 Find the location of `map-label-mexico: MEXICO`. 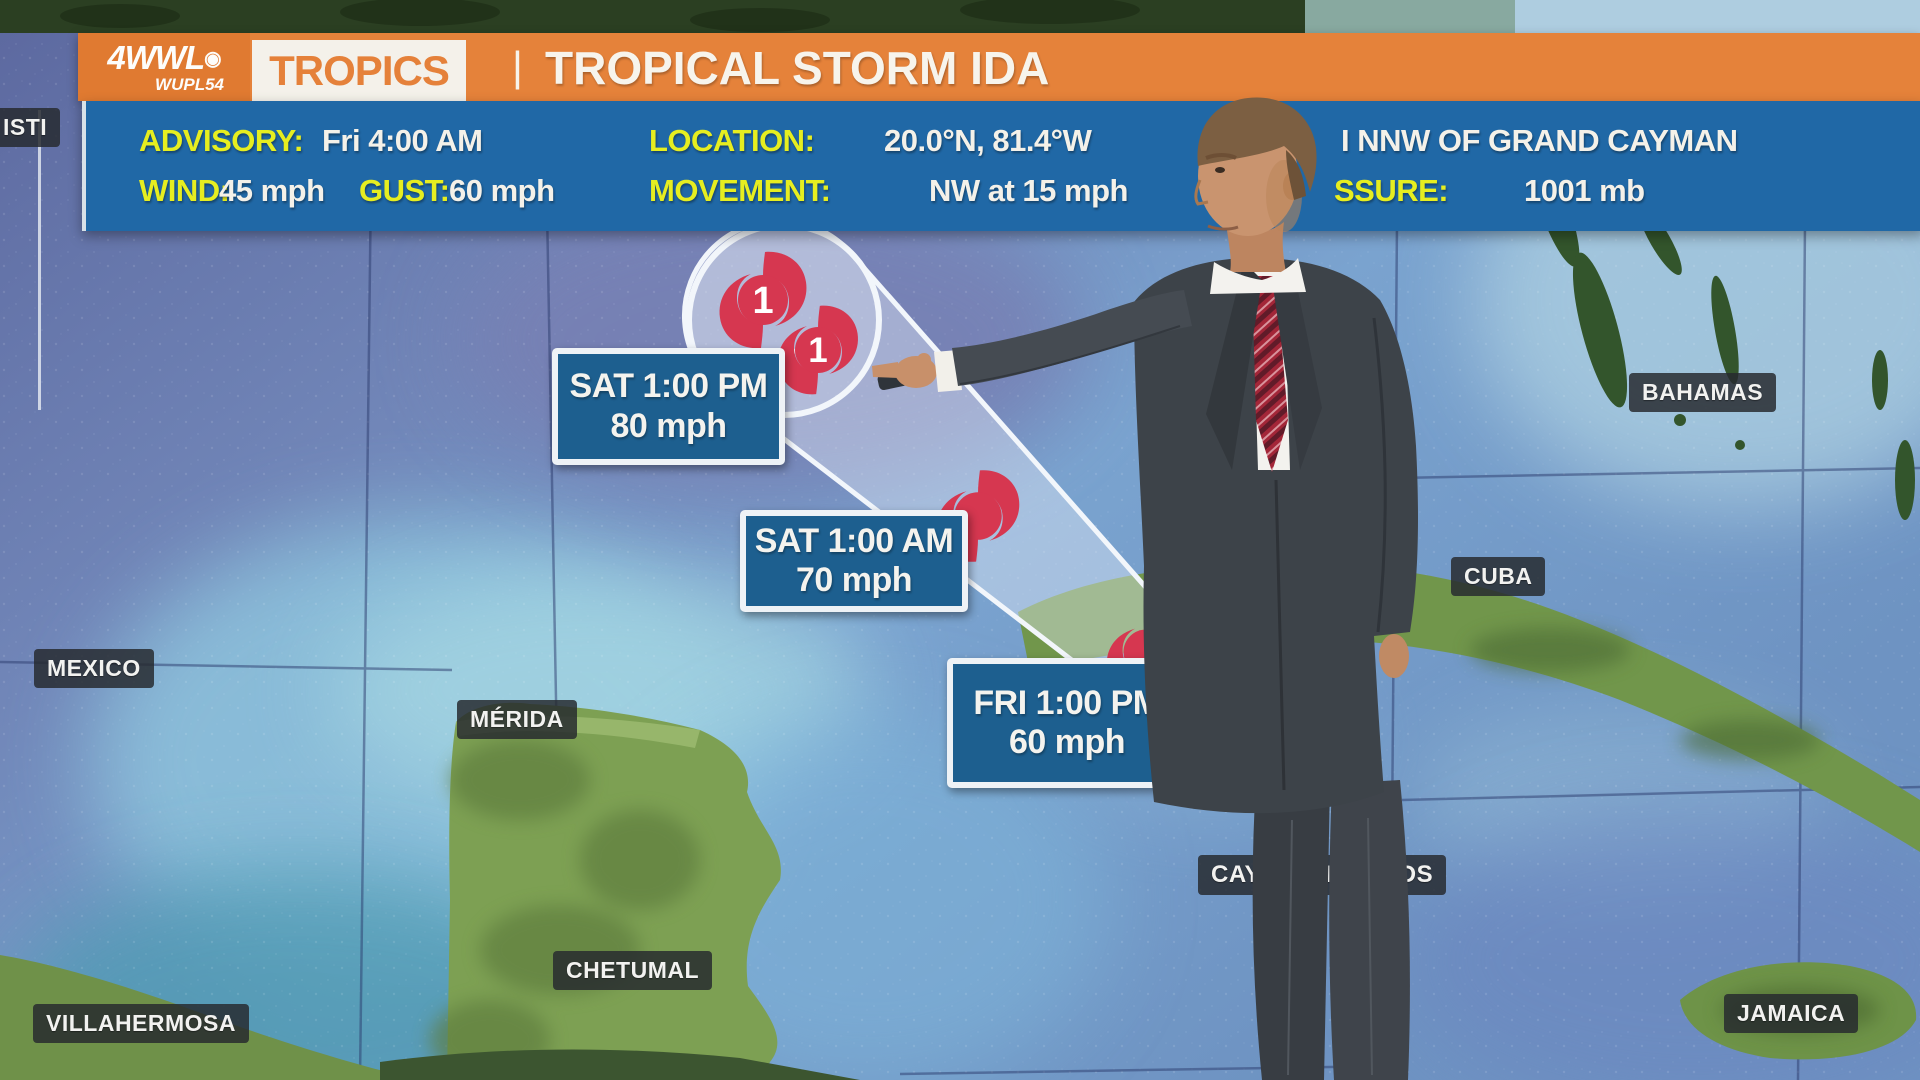

map-label-mexico: MEXICO is located at coordinates (94, 668).